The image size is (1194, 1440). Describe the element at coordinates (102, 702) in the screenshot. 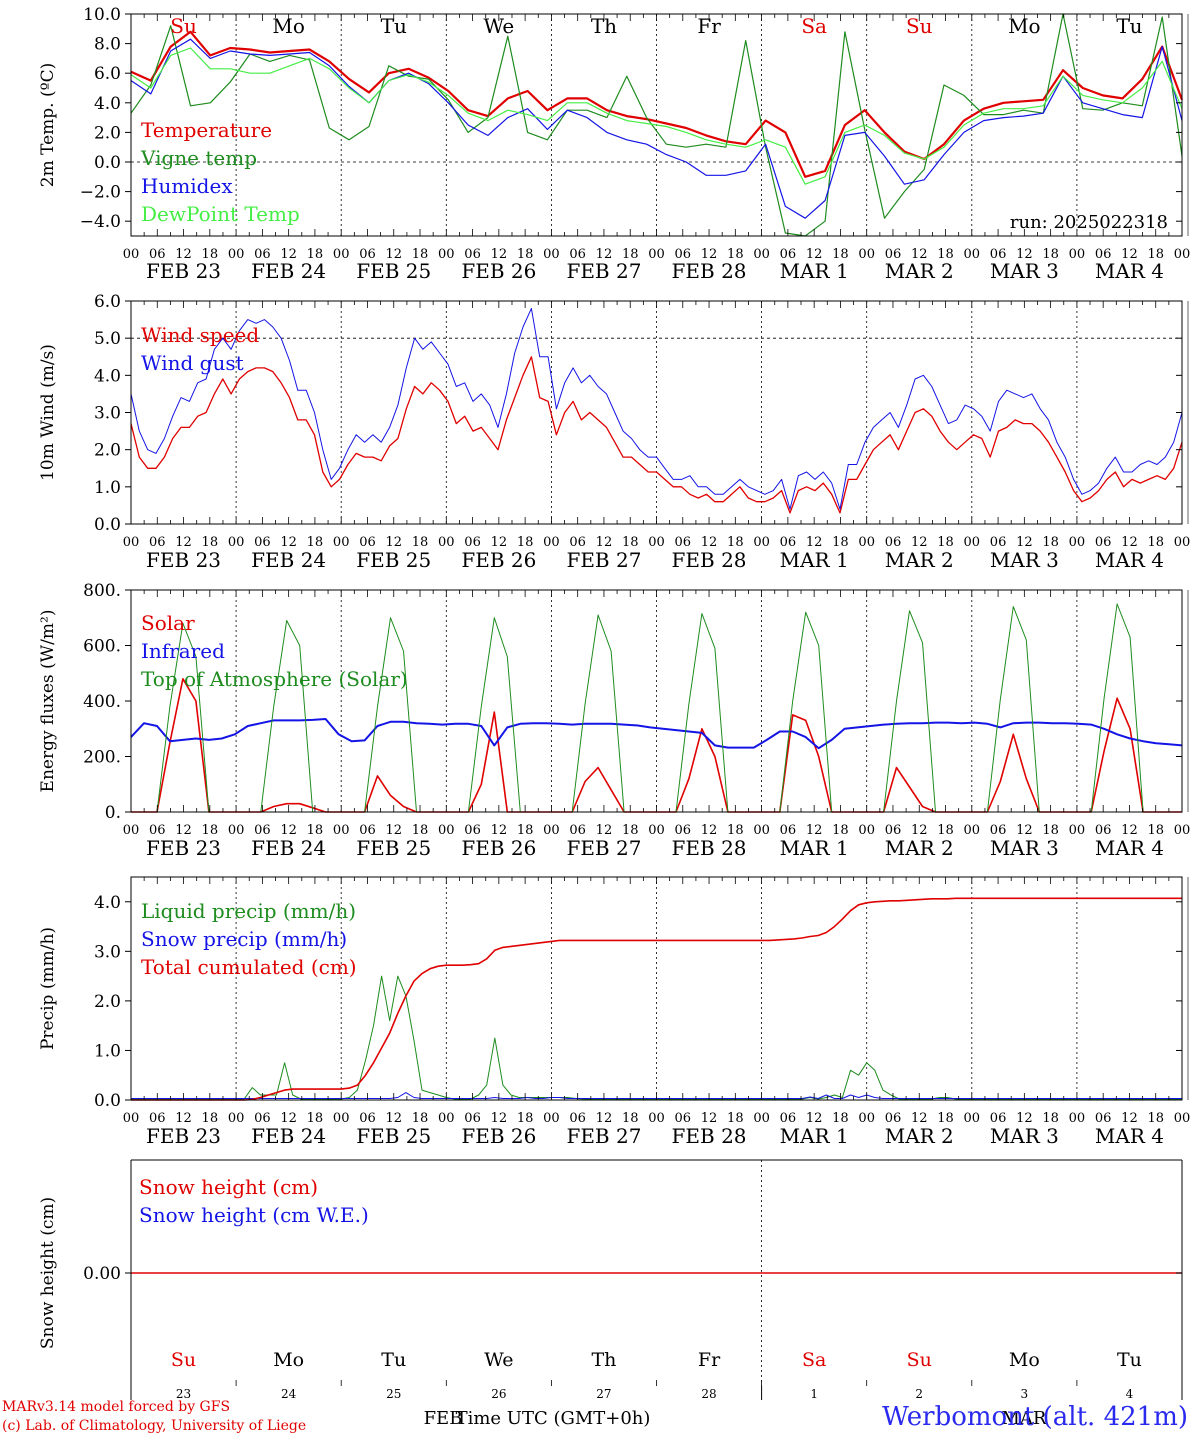

I see `y-tick-label: 400.` at that location.